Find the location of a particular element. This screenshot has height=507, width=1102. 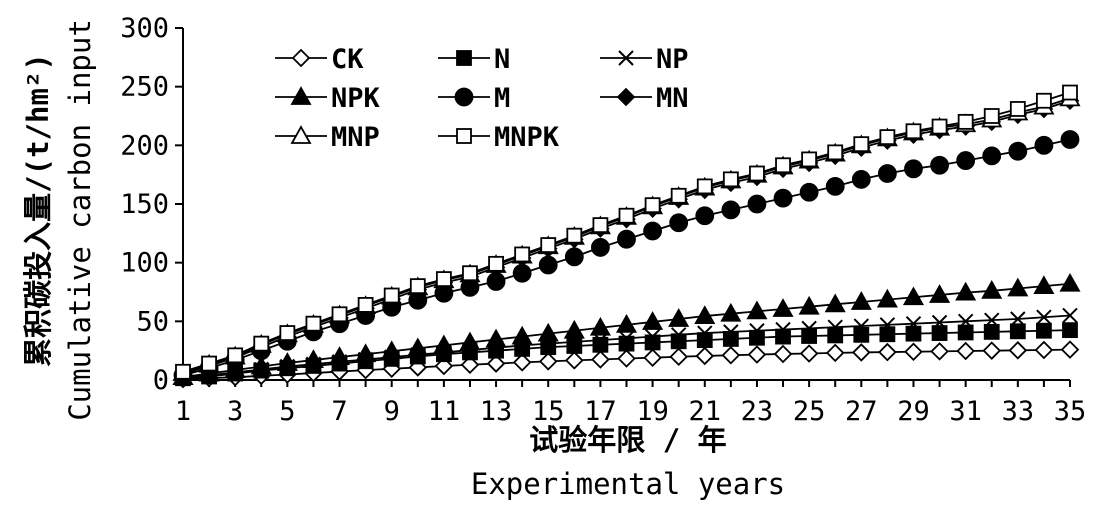

legend-marker-mnpk is located at coordinates (464, 136).